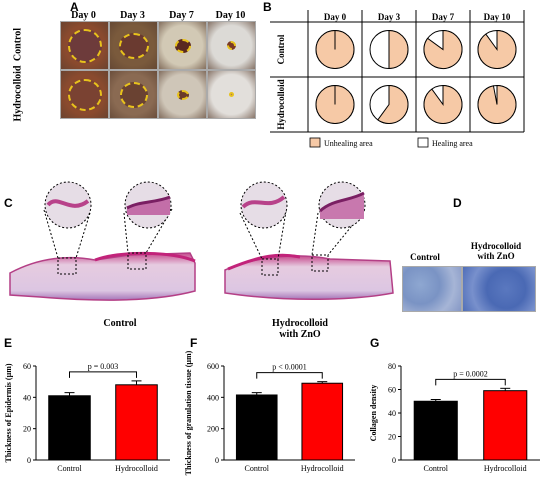 The image size is (550, 482). What do you see at coordinates (132, 15) in the screenshot?
I see `photo-day-header: Day 3` at bounding box center [132, 15].